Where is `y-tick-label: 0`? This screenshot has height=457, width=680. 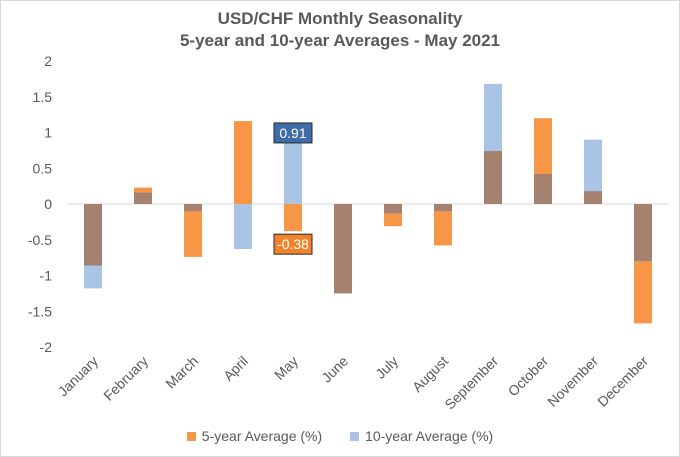
y-tick-label: 0 is located at coordinates (48, 204).